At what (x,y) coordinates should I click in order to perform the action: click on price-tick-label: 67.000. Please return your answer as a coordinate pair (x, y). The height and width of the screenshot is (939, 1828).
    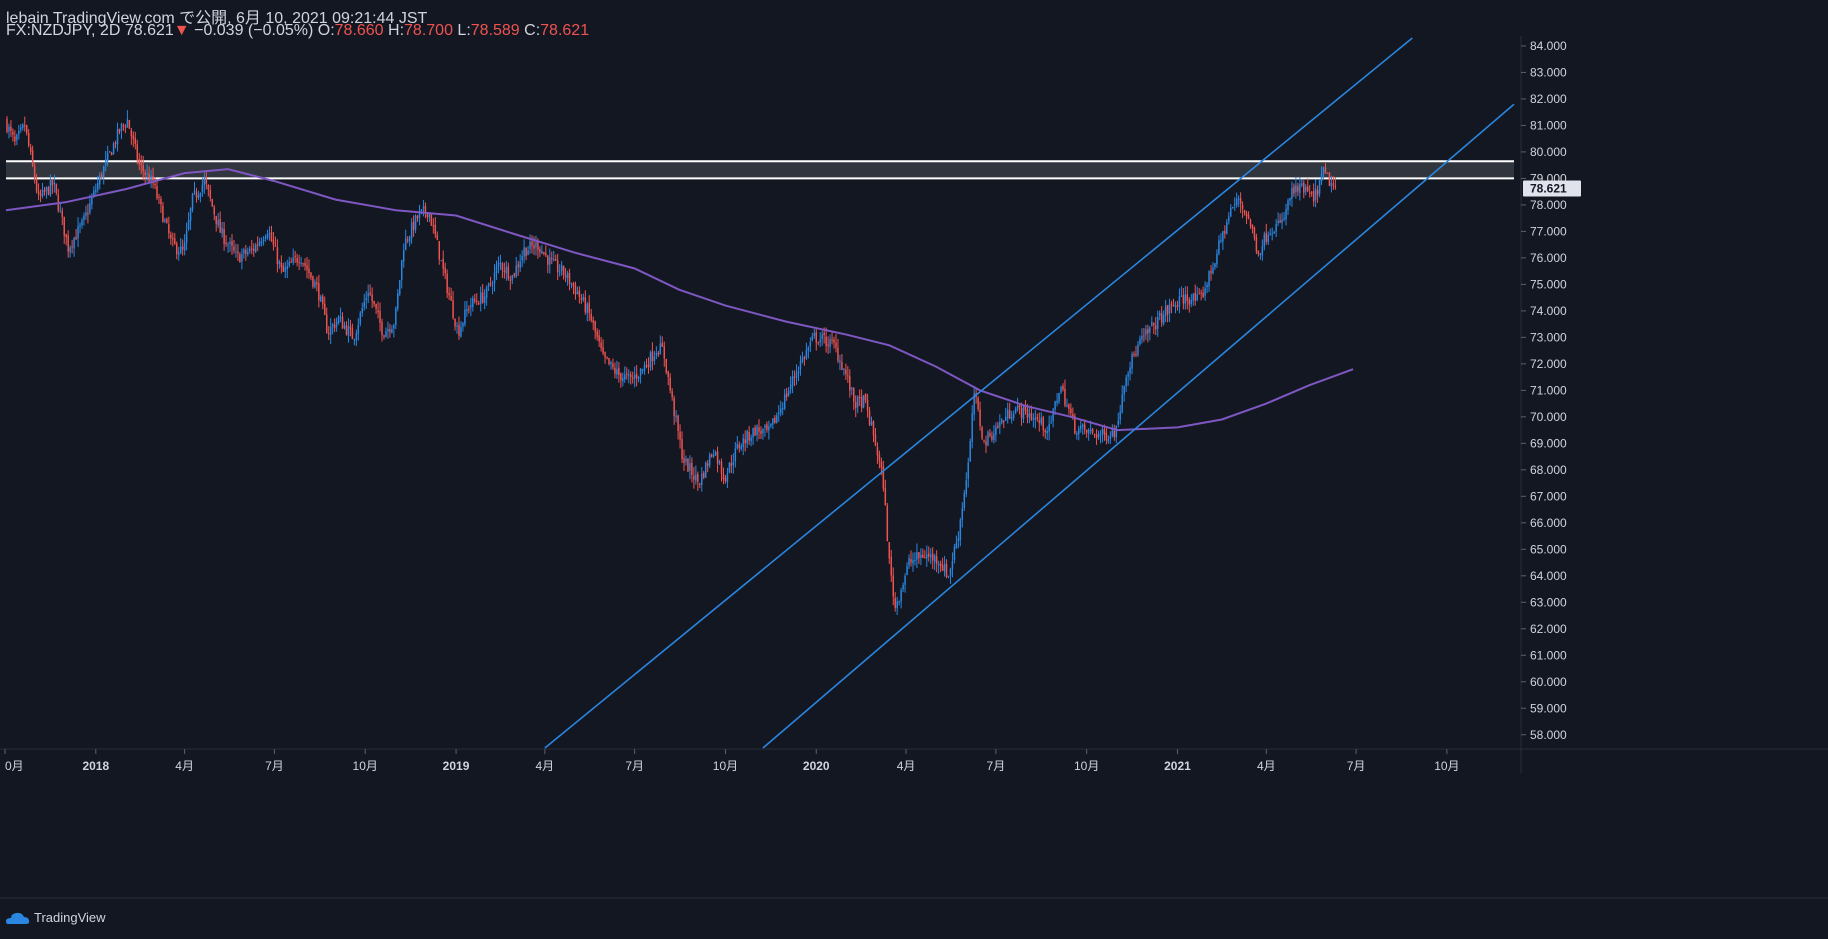
    Looking at the image, I should click on (1548, 496).